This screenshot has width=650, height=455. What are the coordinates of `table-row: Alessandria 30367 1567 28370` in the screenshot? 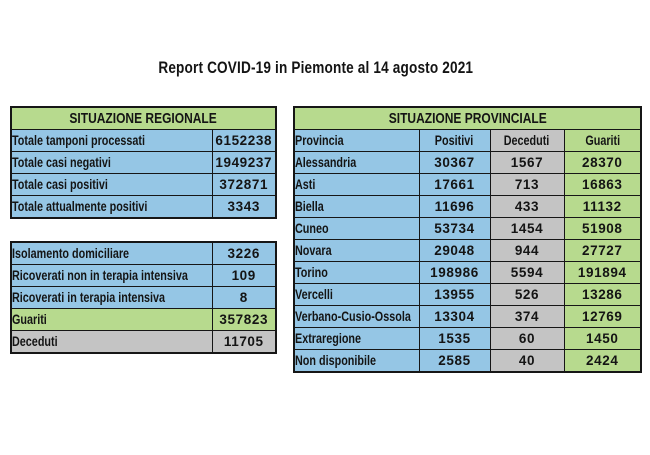 It's located at (467, 162).